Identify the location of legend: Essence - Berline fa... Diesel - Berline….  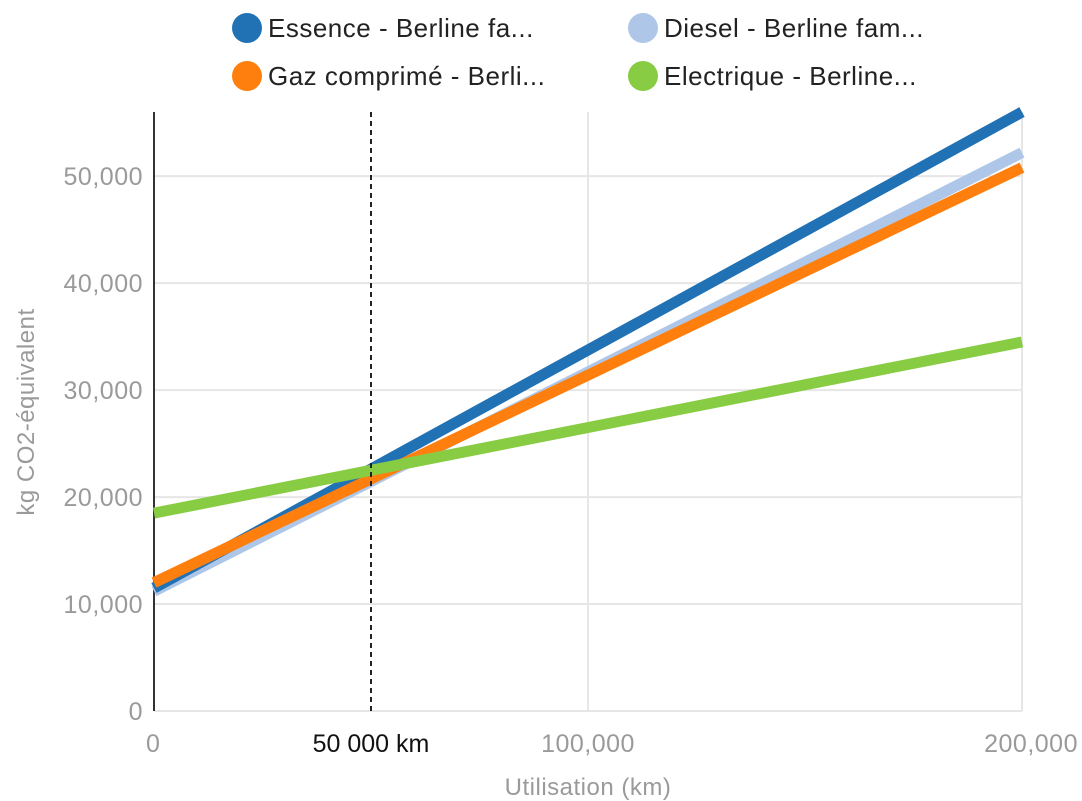
(612, 53).